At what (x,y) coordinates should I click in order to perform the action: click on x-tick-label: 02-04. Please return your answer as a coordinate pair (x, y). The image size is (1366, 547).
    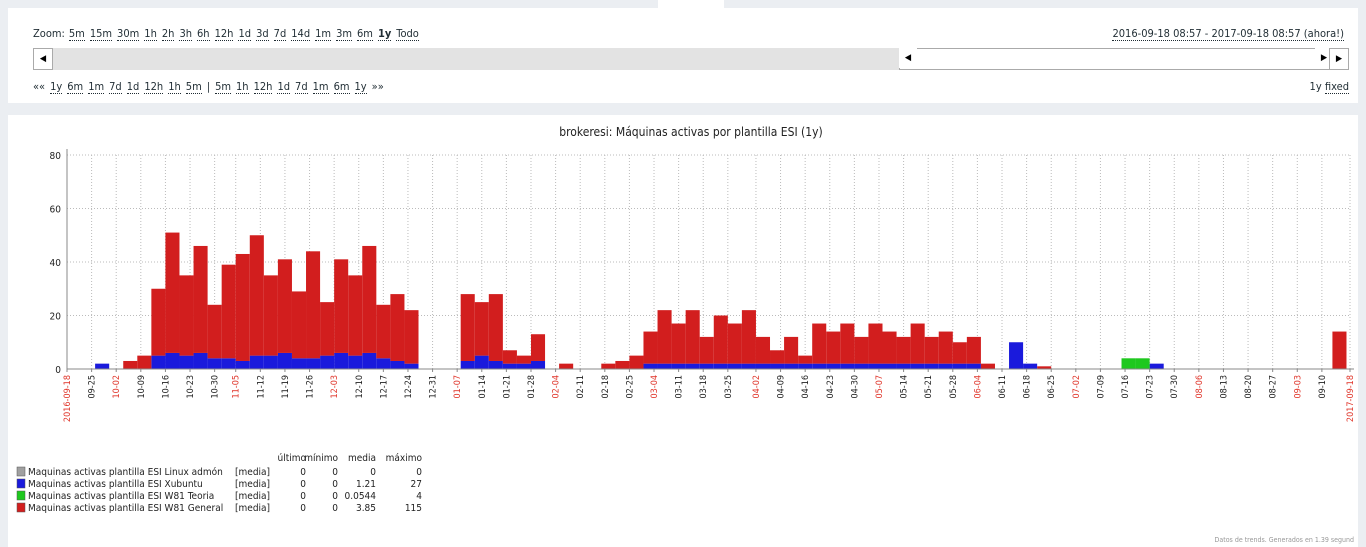
    Looking at the image, I should click on (557, 387).